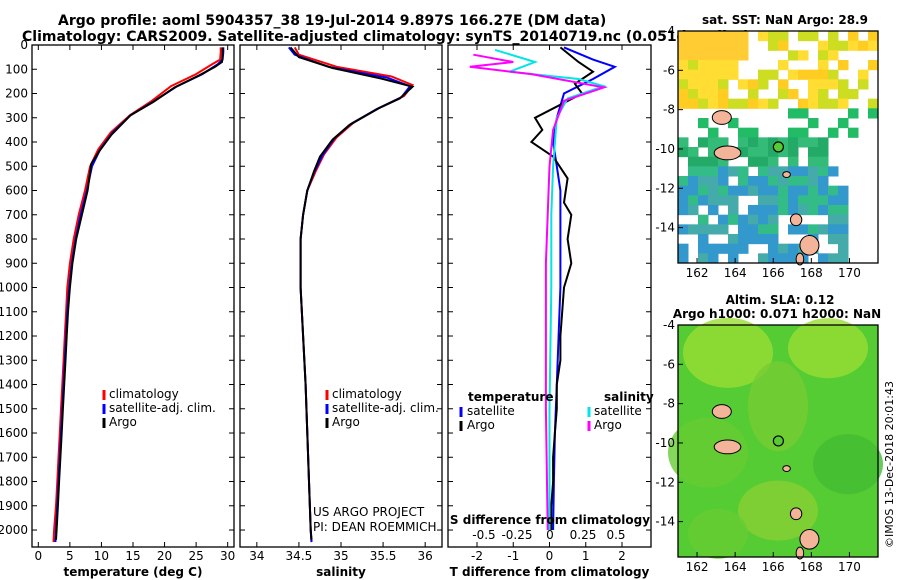  What do you see at coordinates (735, 567) in the screenshot?
I see `sla-lon-tick-label: 164` at bounding box center [735, 567].